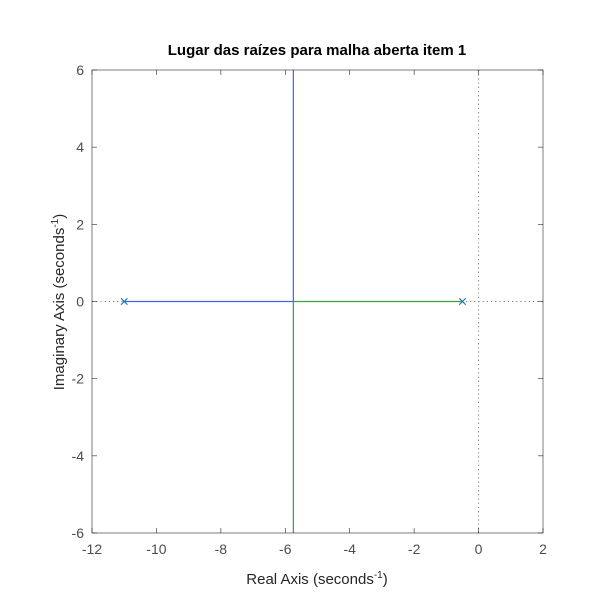 Image resolution: width=600 pixels, height=600 pixels. What do you see at coordinates (385, 579) in the screenshot?
I see `x-axis-label-close: )` at bounding box center [385, 579].